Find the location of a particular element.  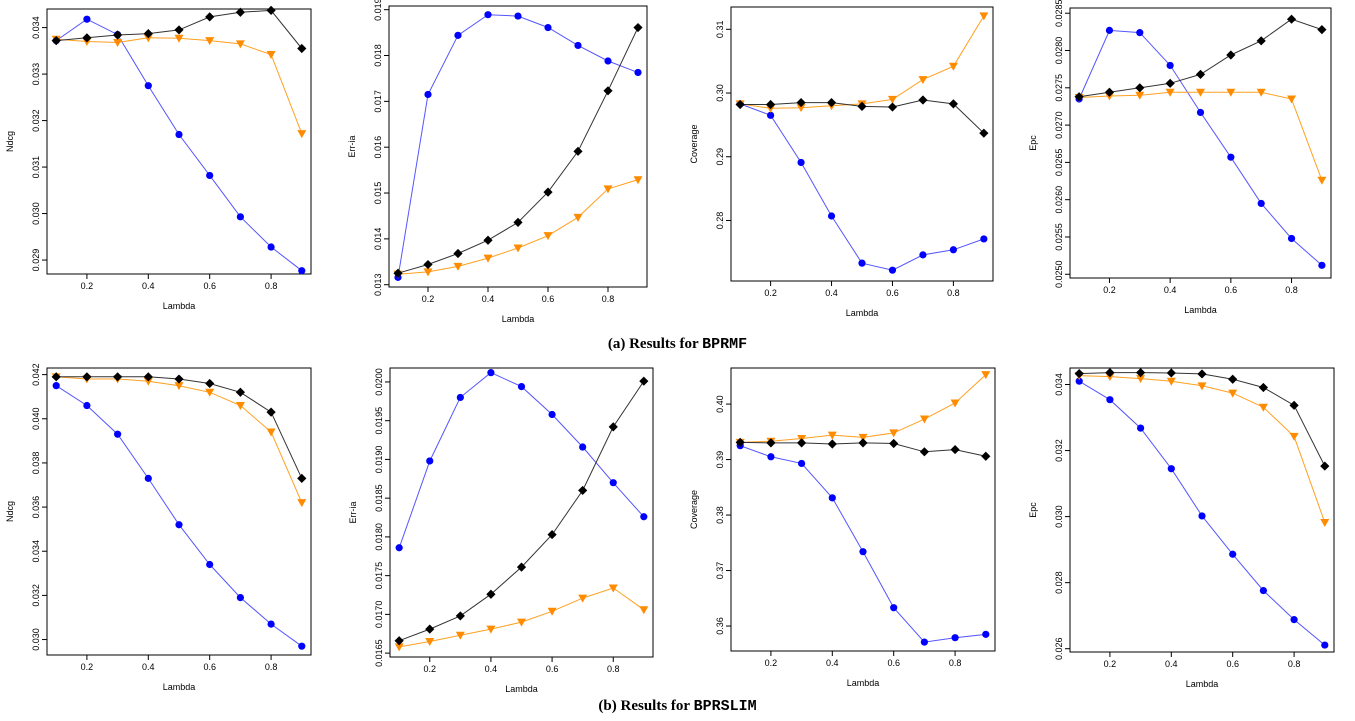

y-tick-label: 0.015 is located at coordinates (378, 193).